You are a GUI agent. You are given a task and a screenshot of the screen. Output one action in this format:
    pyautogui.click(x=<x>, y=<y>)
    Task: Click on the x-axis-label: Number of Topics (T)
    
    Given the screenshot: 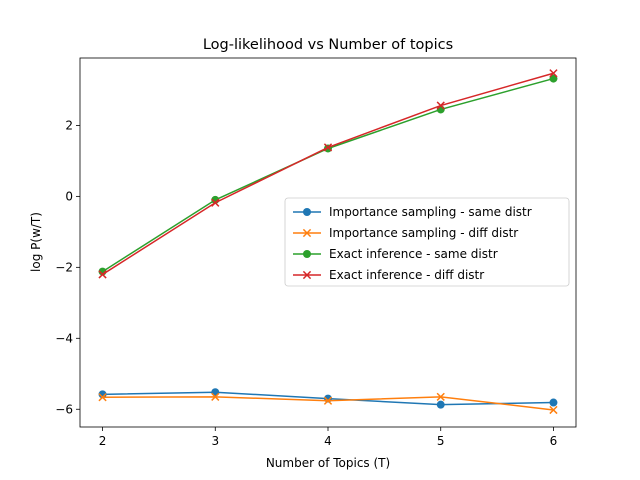 What is the action you would take?
    pyautogui.click(x=328, y=463)
    